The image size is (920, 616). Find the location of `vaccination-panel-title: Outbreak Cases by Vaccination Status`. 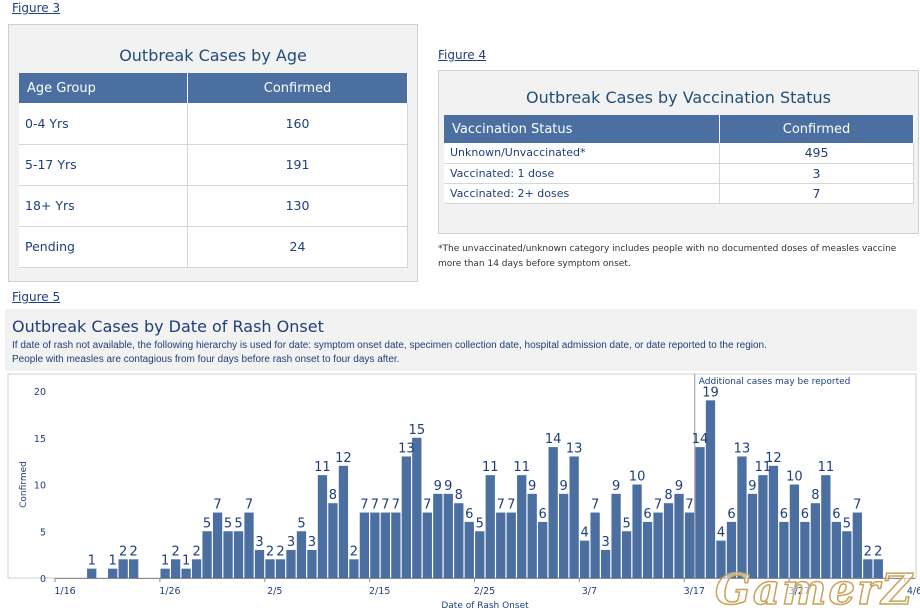

vaccination-panel-title: Outbreak Cases by Vaccination Status is located at coordinates (678, 97).